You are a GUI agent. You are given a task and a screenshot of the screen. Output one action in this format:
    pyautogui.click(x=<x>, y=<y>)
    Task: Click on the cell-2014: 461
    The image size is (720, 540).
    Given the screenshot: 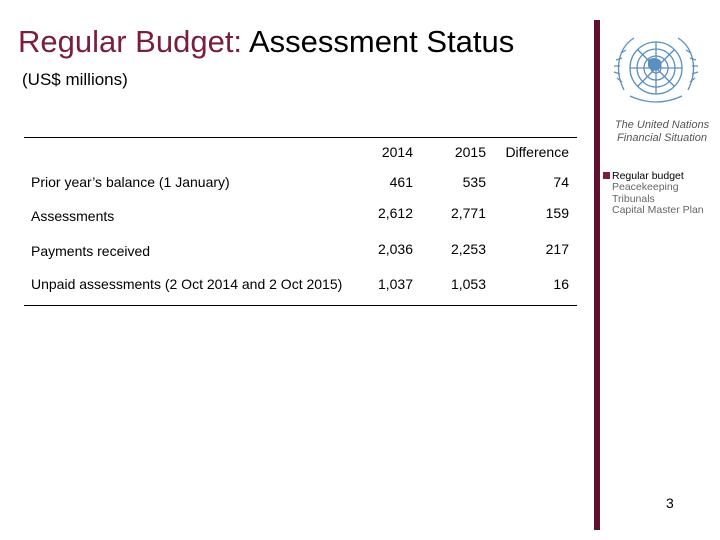 What is the action you would take?
    pyautogui.click(x=401, y=182)
    